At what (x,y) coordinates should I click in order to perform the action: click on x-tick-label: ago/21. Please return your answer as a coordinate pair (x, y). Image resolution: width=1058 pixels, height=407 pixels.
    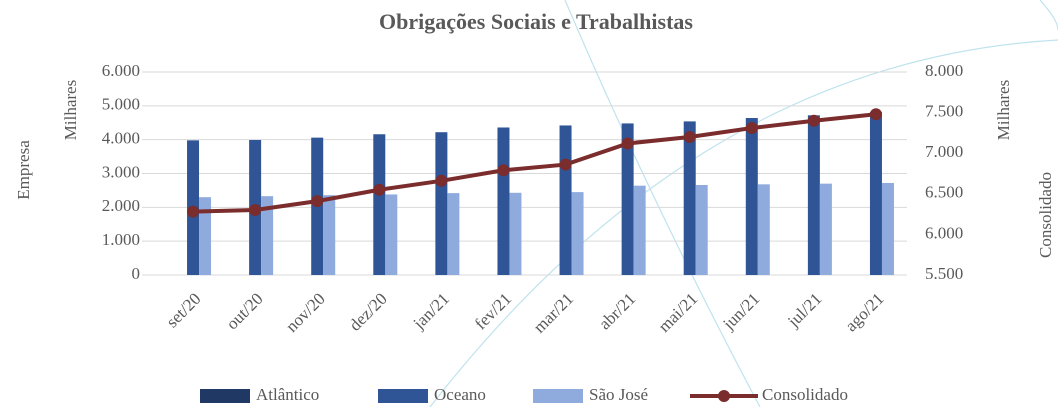
    Looking at the image, I should click on (864, 312).